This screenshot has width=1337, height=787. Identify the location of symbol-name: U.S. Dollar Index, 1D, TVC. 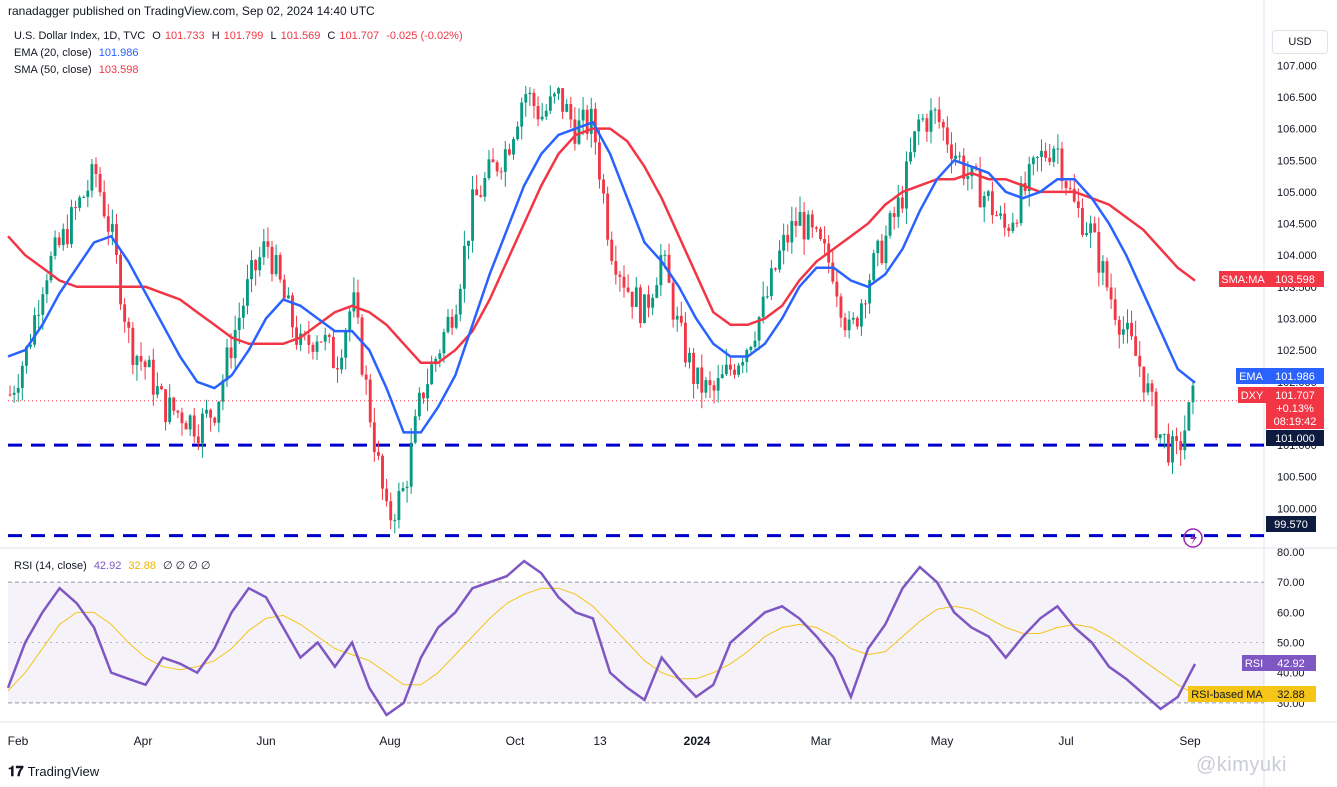
(80, 36).